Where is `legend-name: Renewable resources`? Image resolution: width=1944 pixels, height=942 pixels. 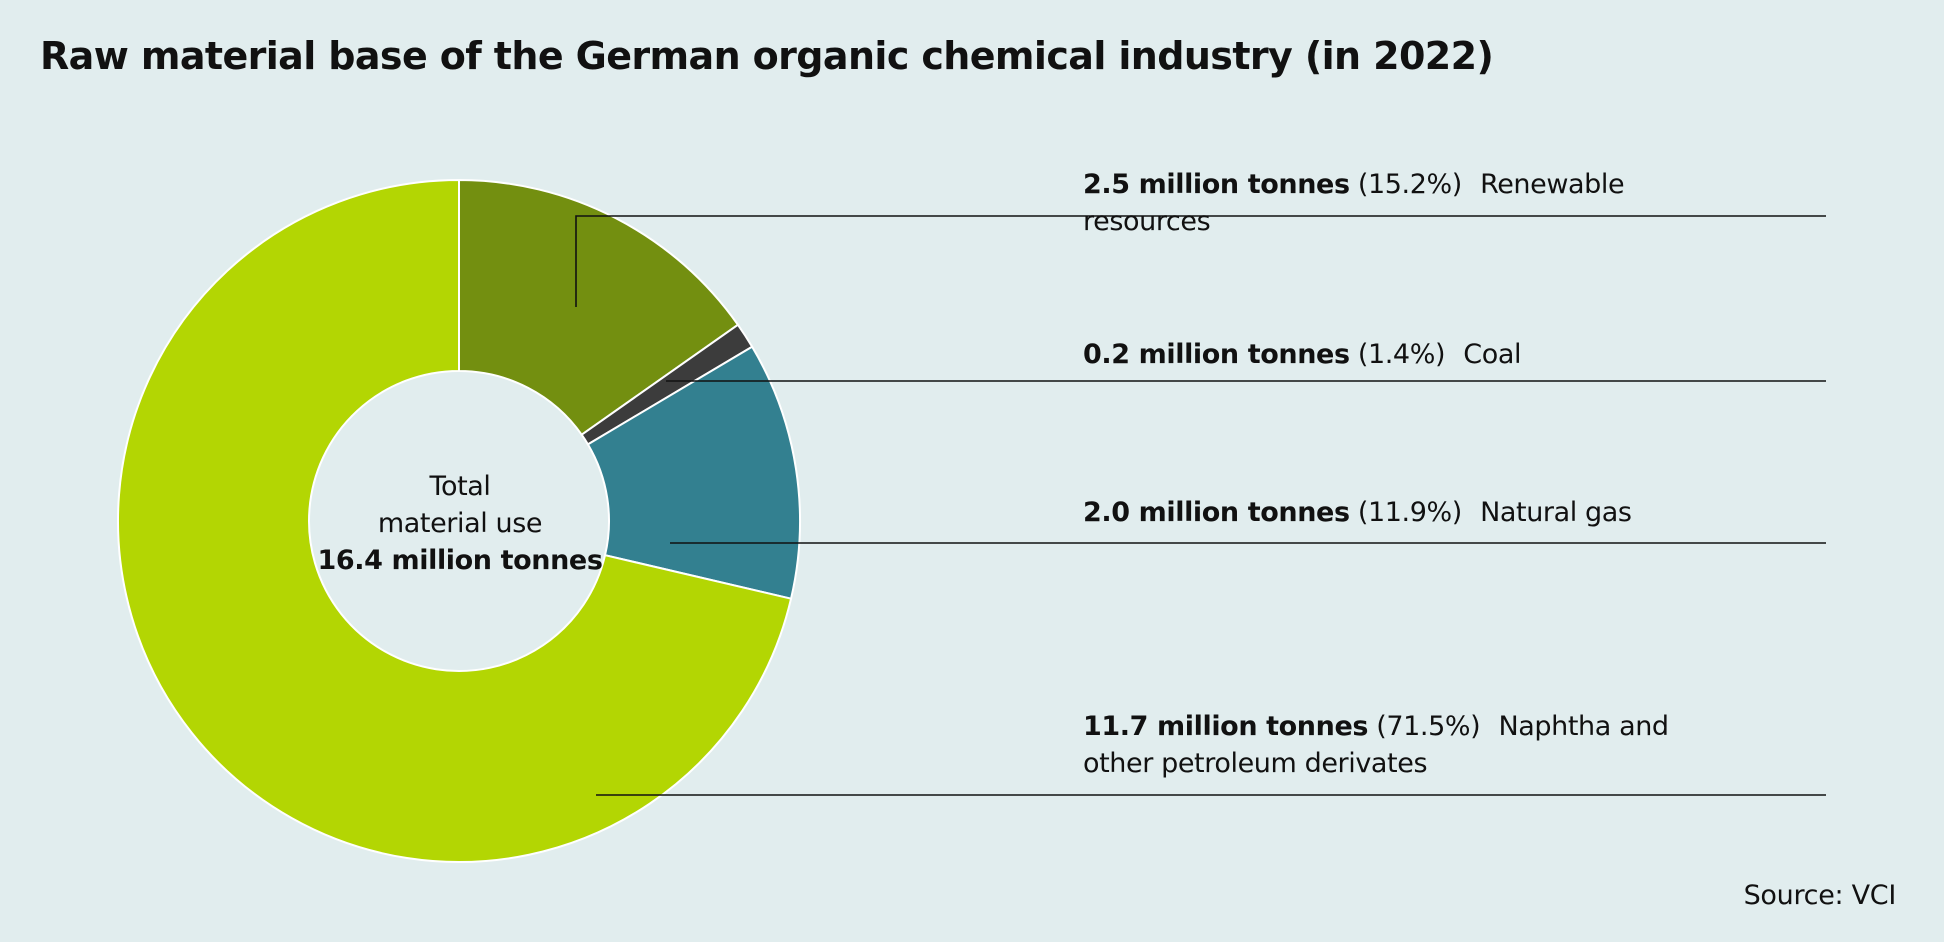 legend-name: Renewable resources is located at coordinates (1354, 203).